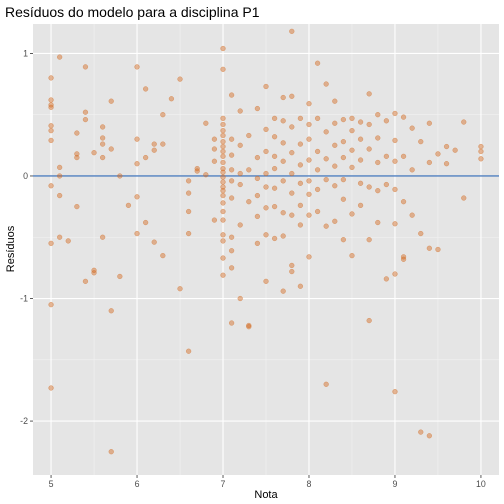  I want to click on x-tick-label: 5, so click(51, 484).